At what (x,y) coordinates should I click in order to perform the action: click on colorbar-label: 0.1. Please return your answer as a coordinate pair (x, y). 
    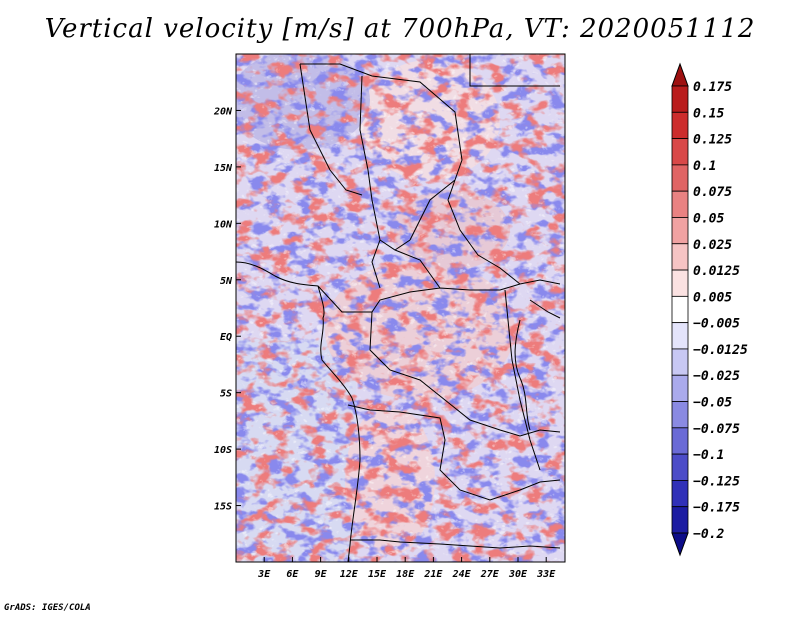
    Looking at the image, I should click on (704, 166).